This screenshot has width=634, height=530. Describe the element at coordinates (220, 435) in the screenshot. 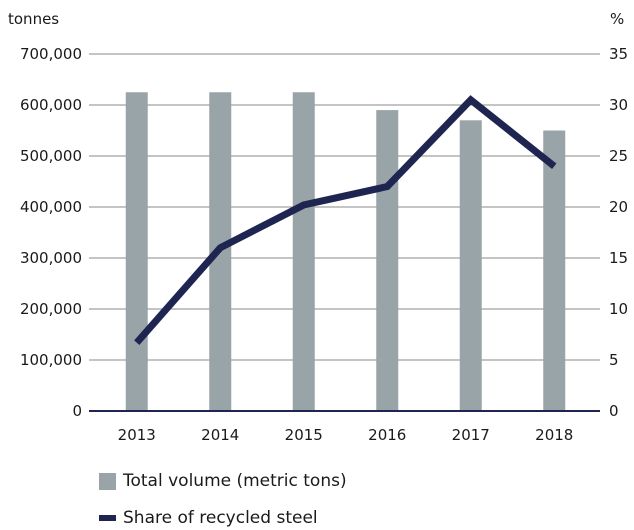

I see `x-tick-label: 2014` at that location.